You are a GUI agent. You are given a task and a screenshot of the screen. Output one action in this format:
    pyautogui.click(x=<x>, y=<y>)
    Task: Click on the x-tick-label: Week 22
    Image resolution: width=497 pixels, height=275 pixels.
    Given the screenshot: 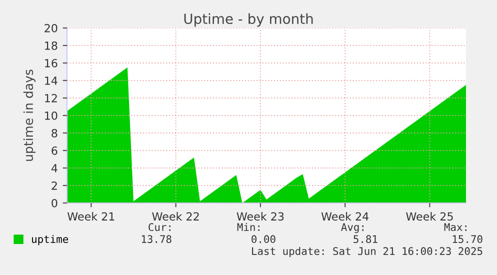 What is the action you would take?
    pyautogui.click(x=175, y=216)
    